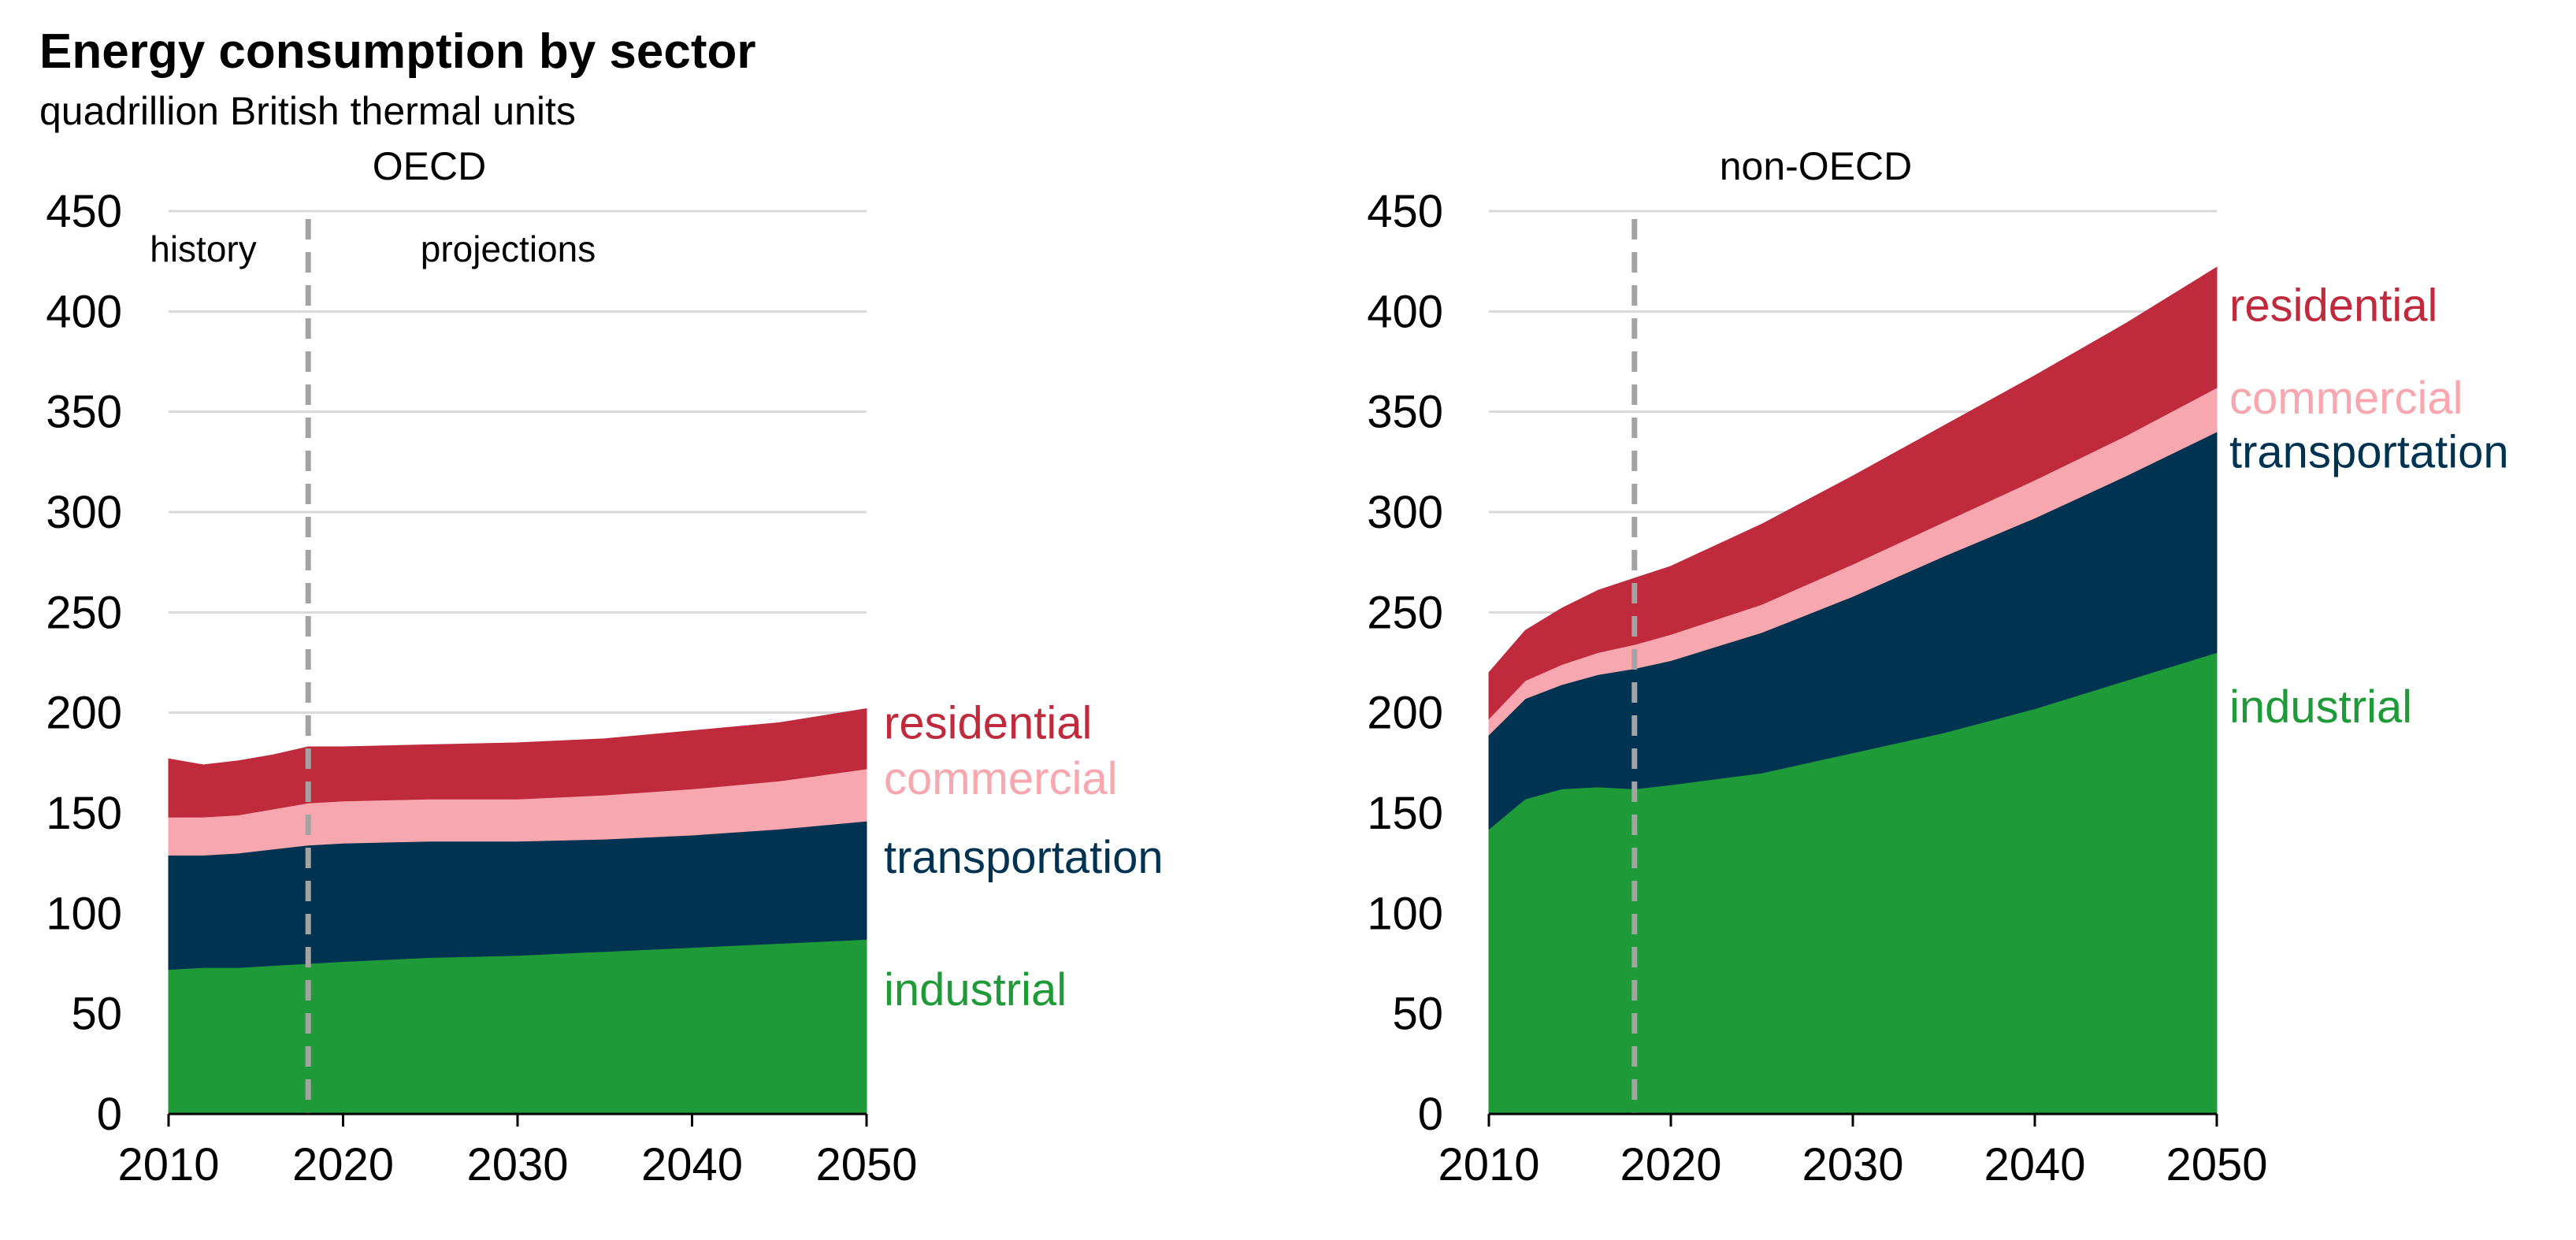 Image resolution: width=2576 pixels, height=1240 pixels. Describe the element at coordinates (517, 763) in the screenshot. I see `area-residential-oecd` at that location.